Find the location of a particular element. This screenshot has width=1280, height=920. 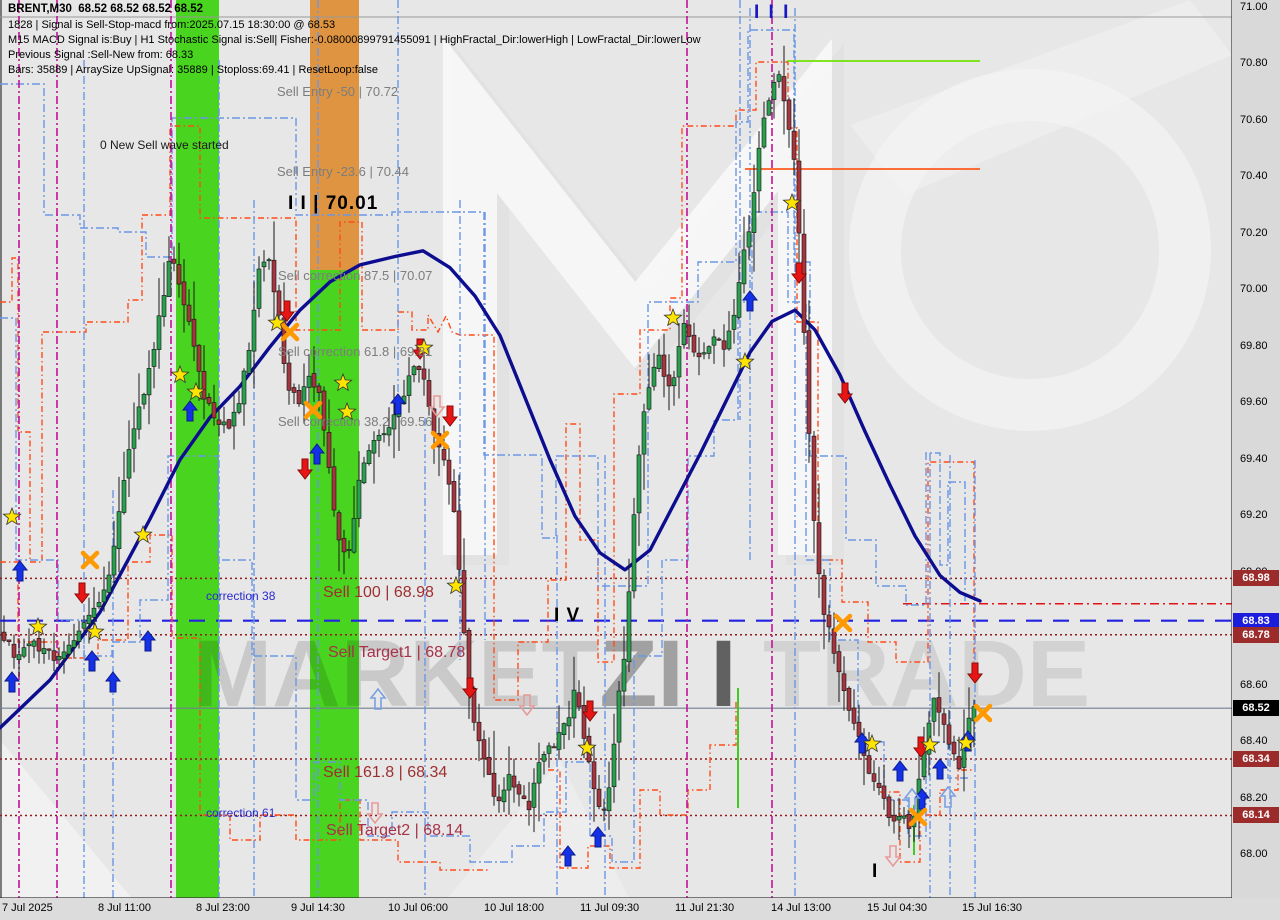

signal-info-line-3: Previous Signal :Sell-New from: 68.33 is located at coordinates (101, 55).